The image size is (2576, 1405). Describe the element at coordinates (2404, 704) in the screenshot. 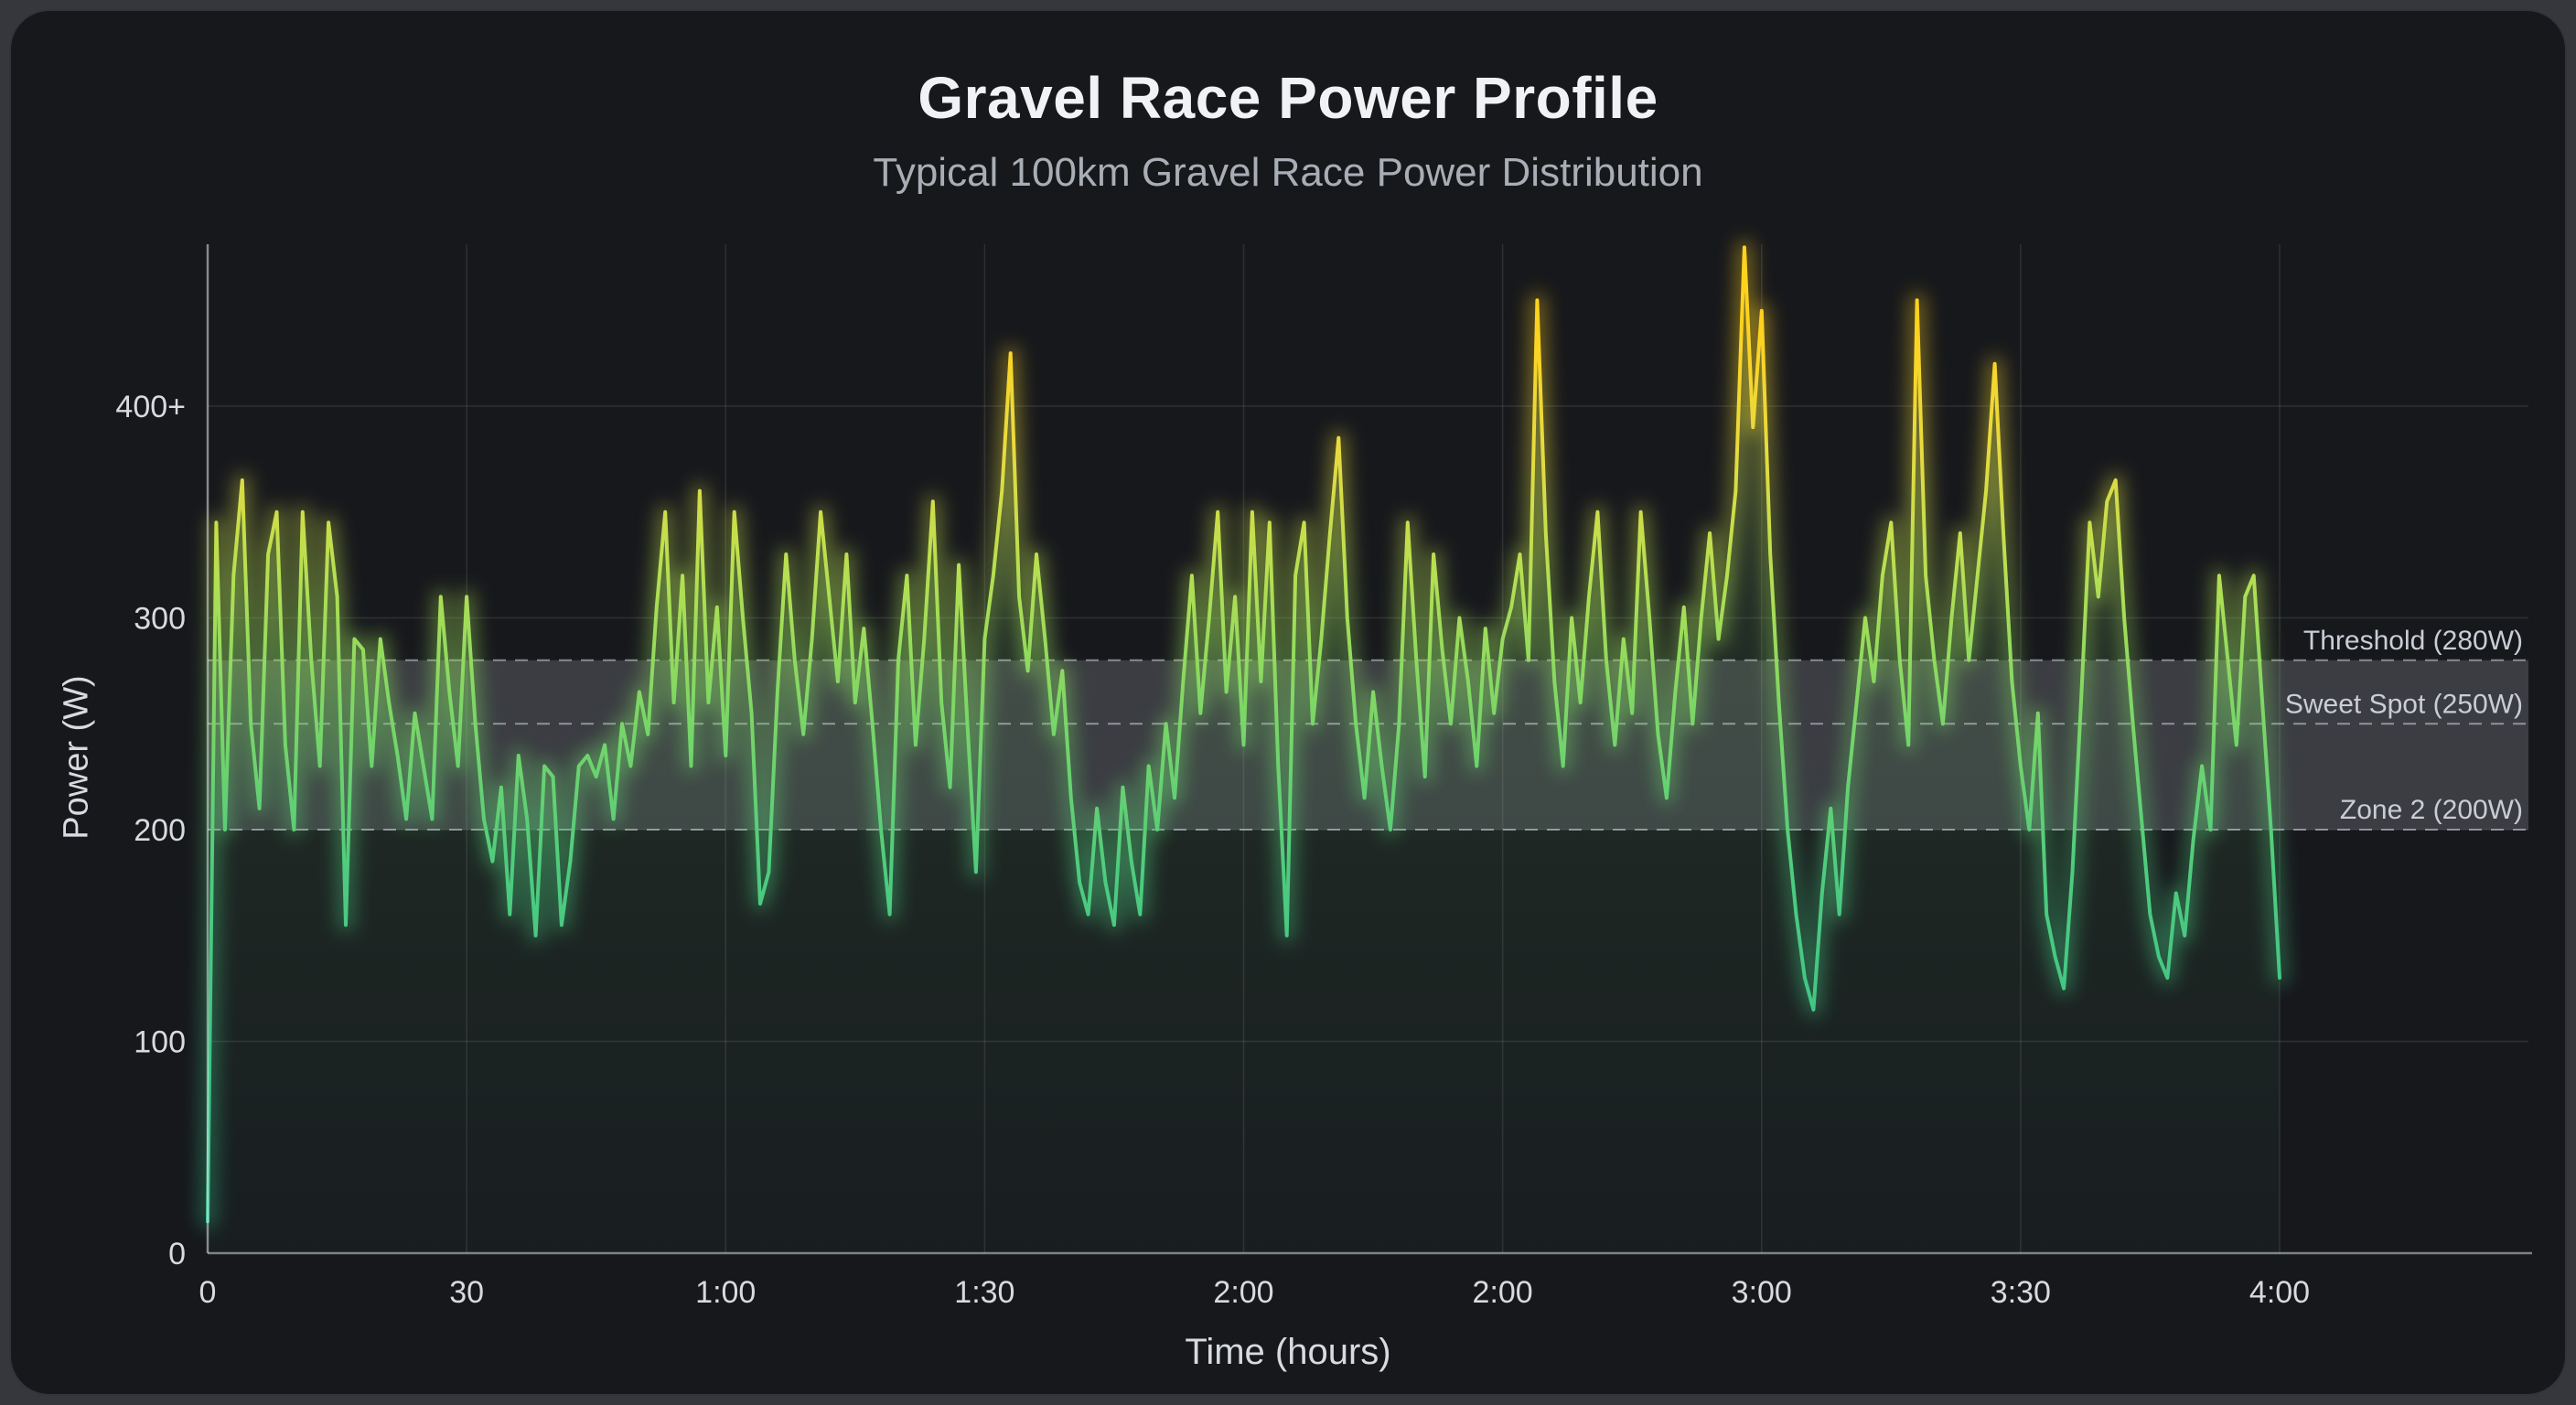

I see `zone-label: Sweet Spot (250W)` at that location.